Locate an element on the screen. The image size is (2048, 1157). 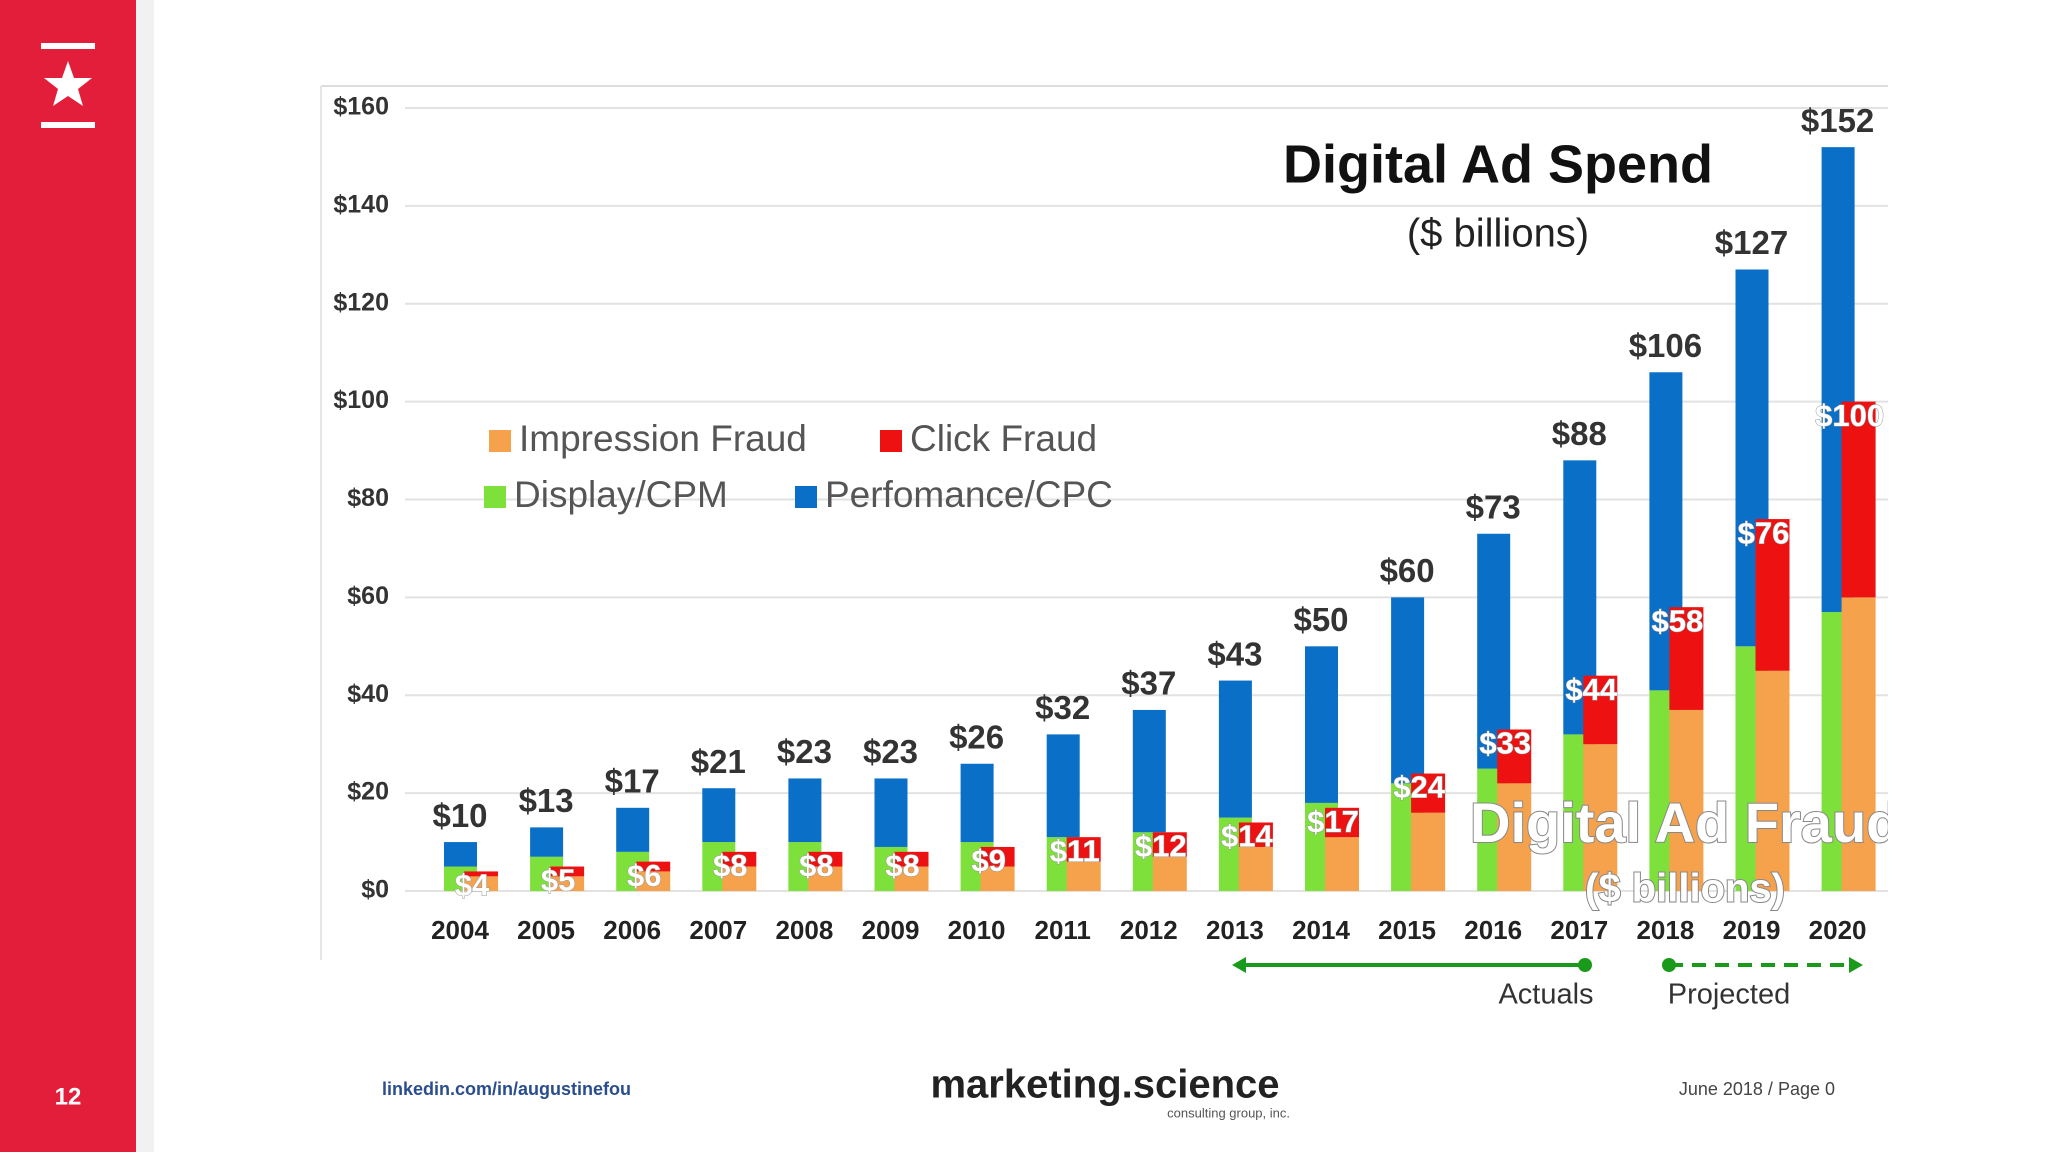
x-tick-label: 2019 is located at coordinates (1752, 930).